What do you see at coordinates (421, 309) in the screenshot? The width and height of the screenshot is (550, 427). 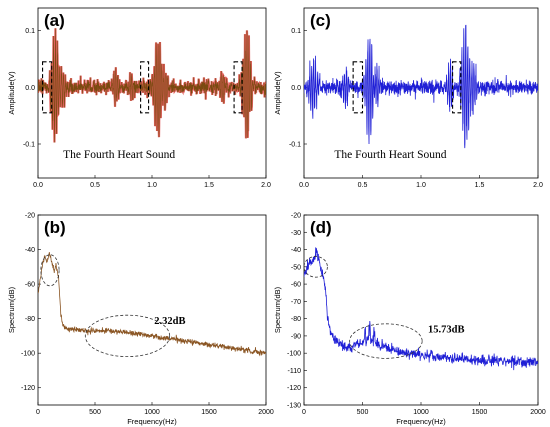 I see `spectrum-line-d` at bounding box center [421, 309].